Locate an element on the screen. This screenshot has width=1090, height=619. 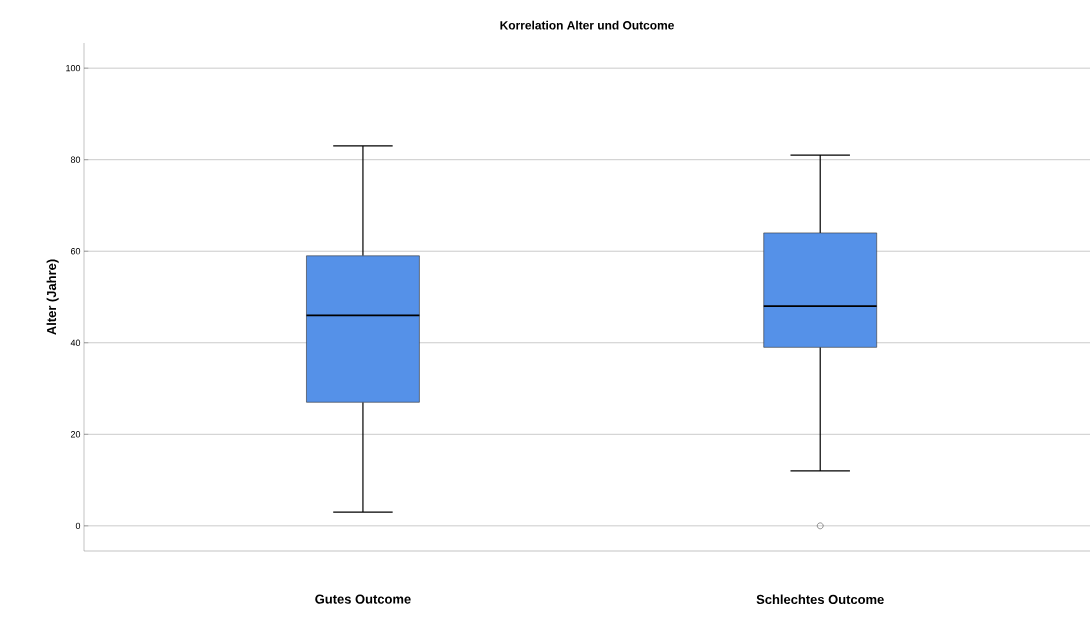
y-axis-title: Alter (Jahre) is located at coordinates (52, 297).